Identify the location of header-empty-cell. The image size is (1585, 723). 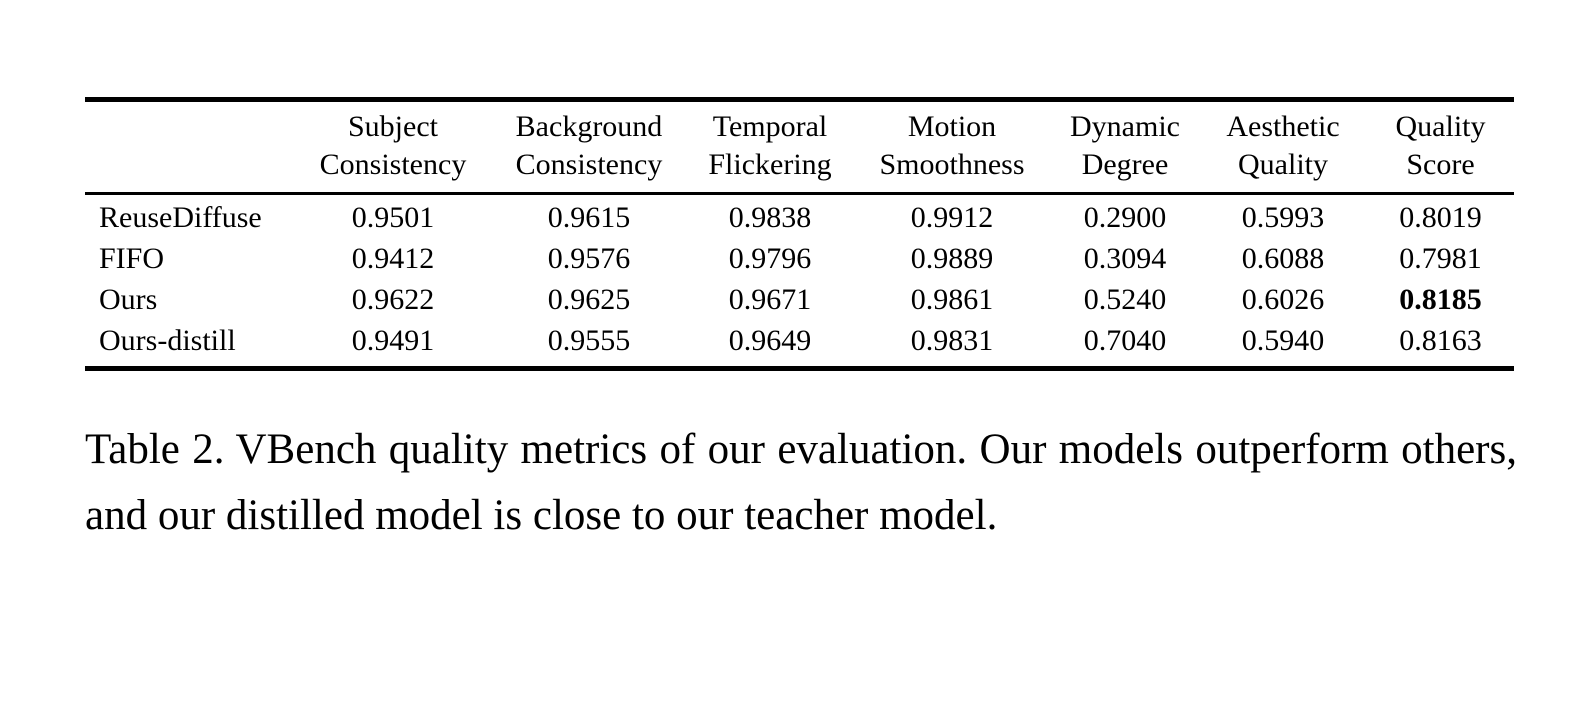
(190, 147).